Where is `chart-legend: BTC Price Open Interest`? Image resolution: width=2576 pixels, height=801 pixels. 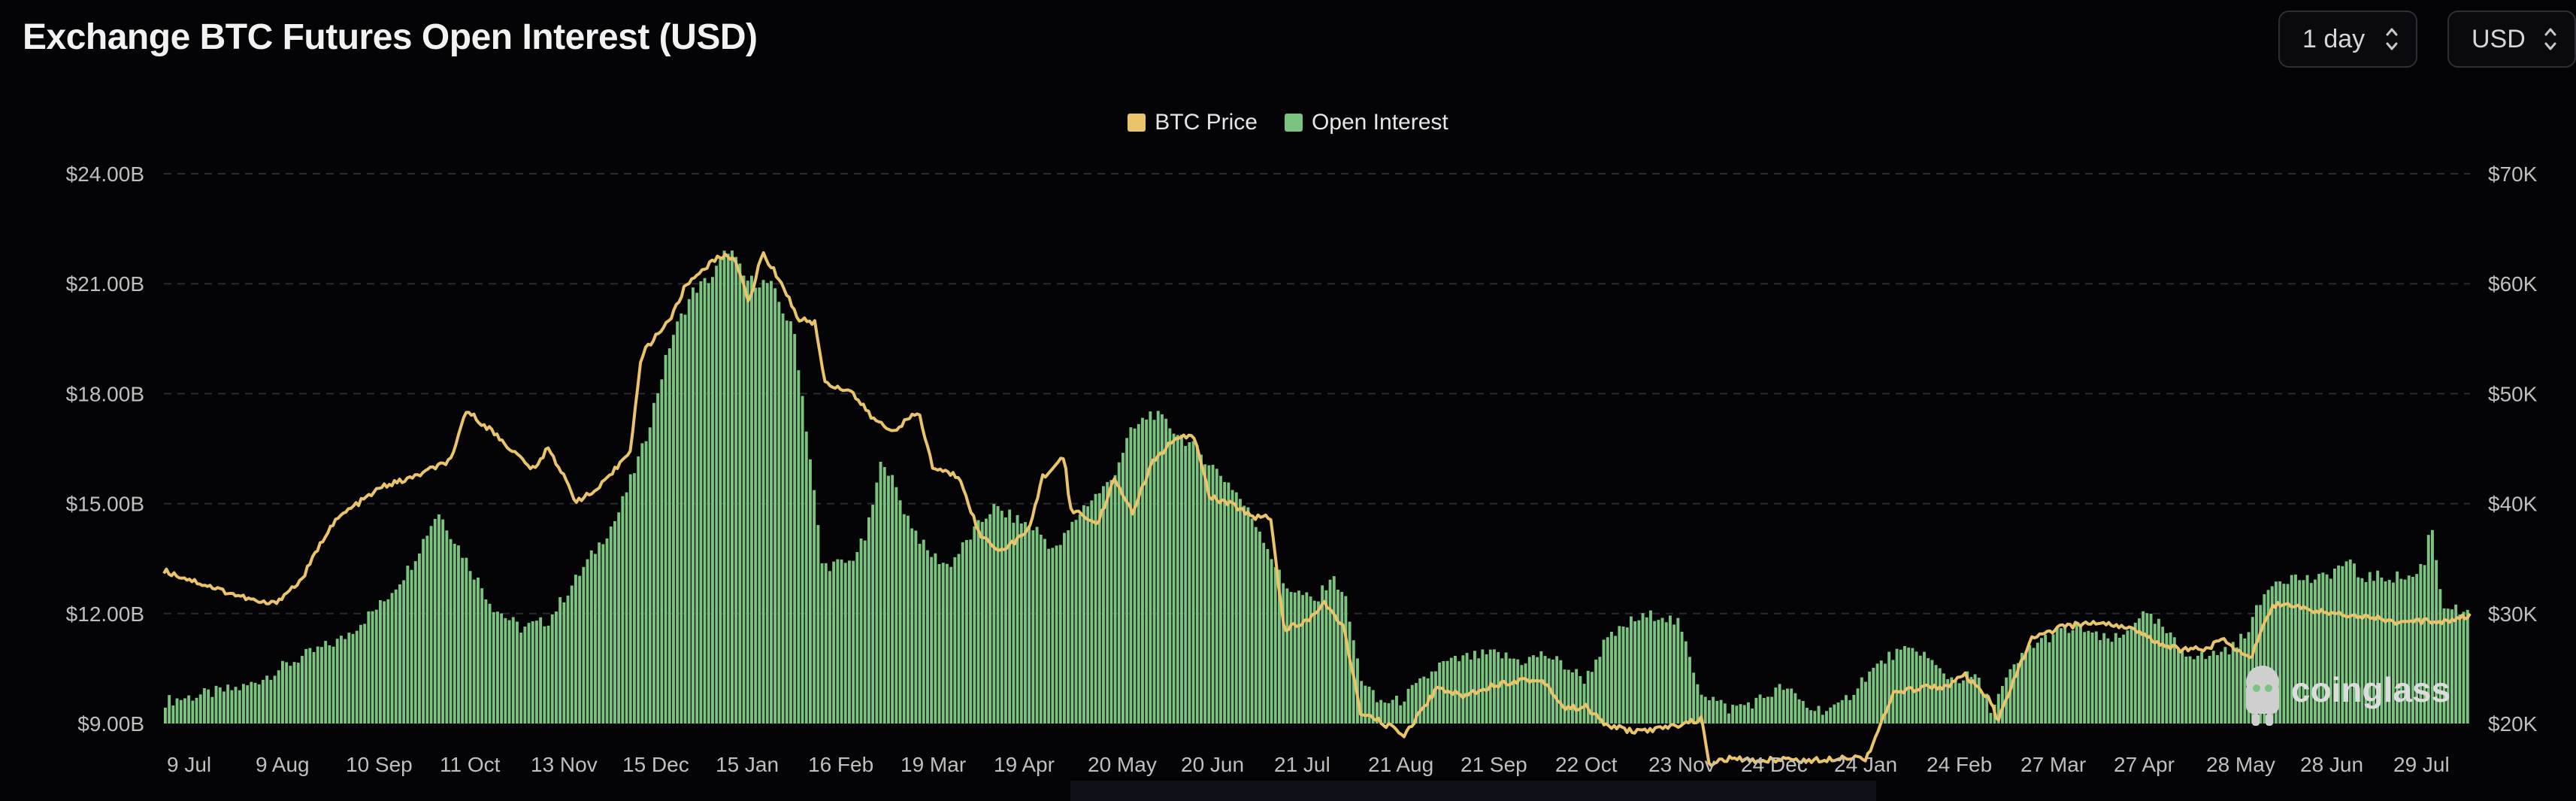
chart-legend: BTC Price Open Interest is located at coordinates (1288, 122).